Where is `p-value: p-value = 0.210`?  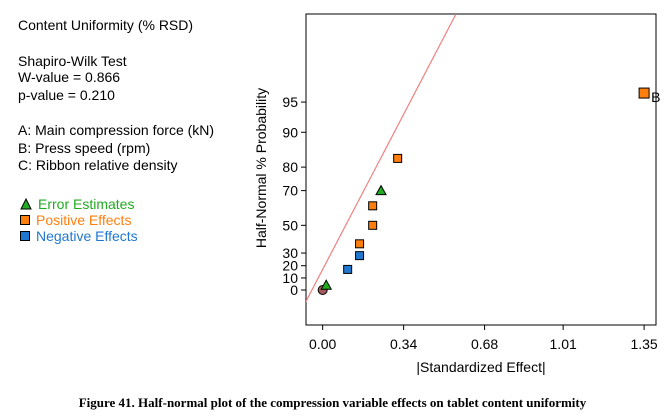
p-value: p-value = 0.210 is located at coordinates (66, 95).